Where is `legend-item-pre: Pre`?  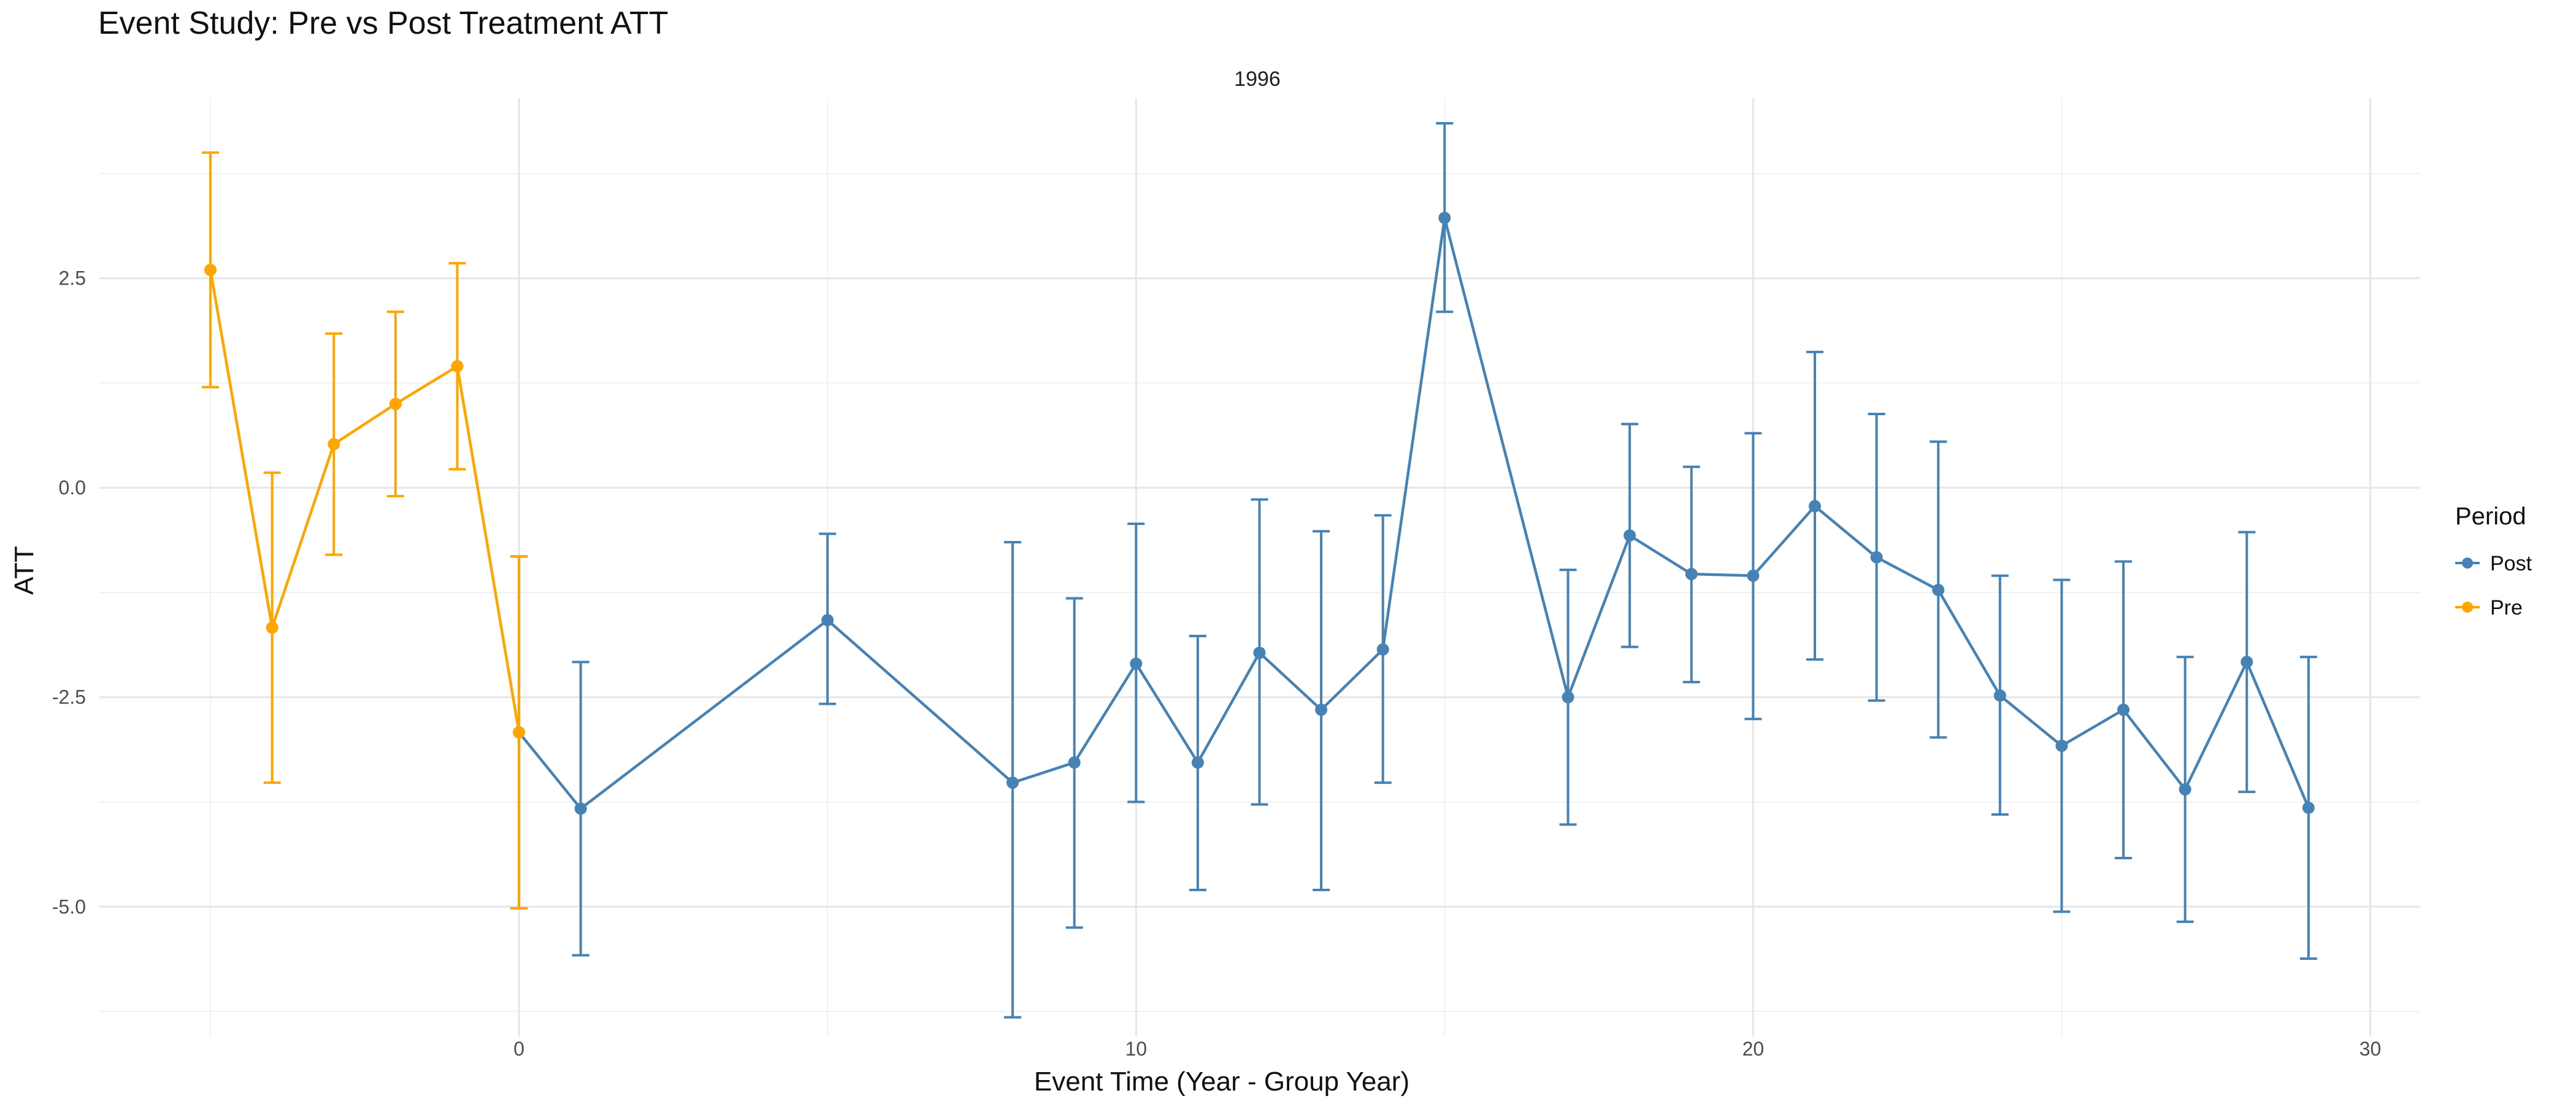 legend-item-pre: Pre is located at coordinates (2489, 607).